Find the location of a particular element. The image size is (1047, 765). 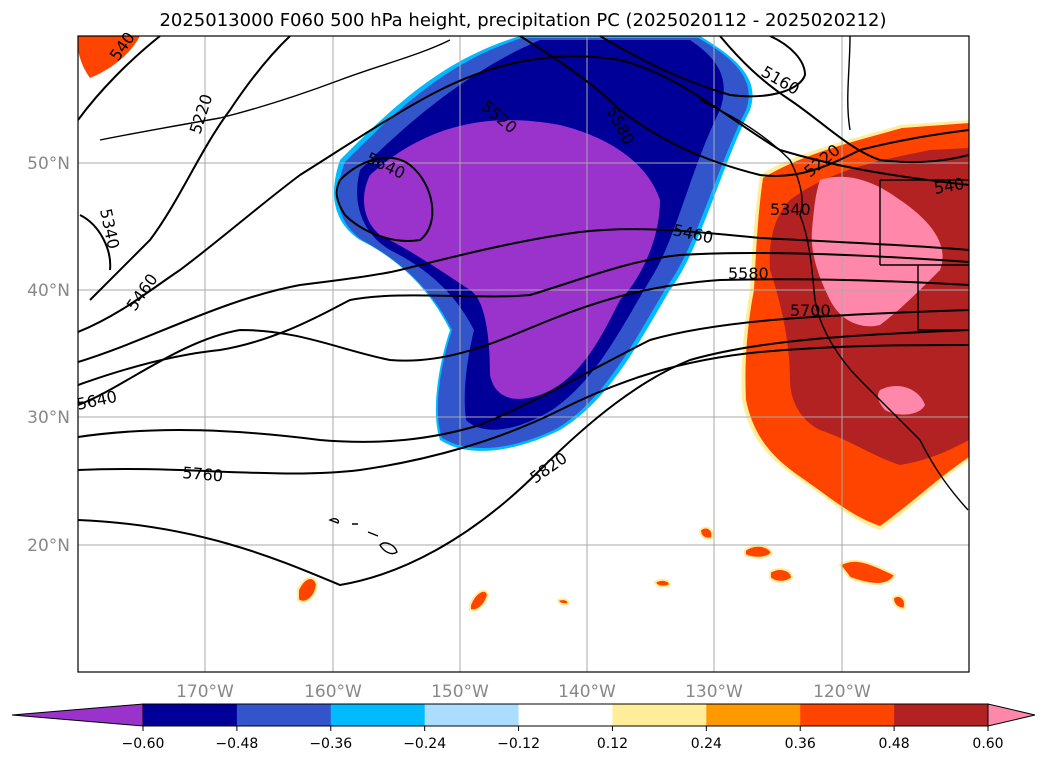

colorbar-frame is located at coordinates (565, 715).